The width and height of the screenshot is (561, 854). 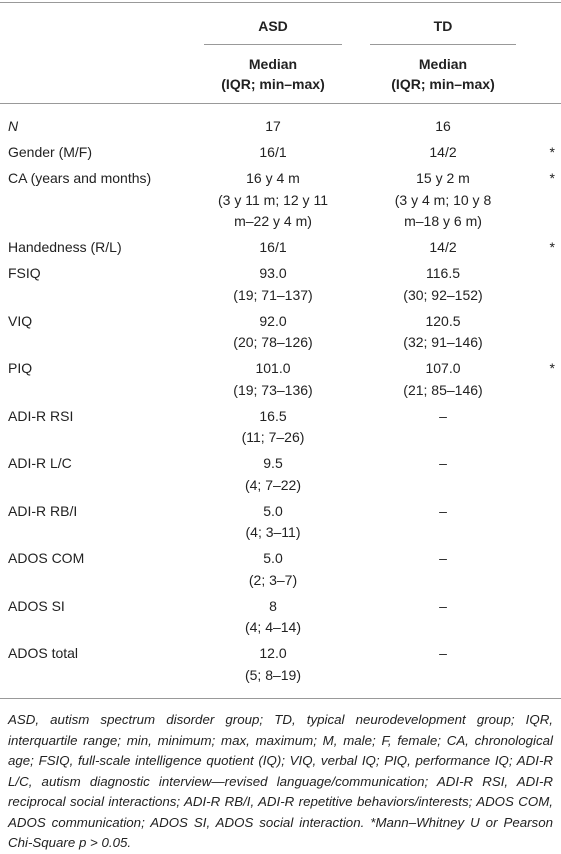 I want to click on cell-line: (19; 73–136), so click(x=273, y=389).